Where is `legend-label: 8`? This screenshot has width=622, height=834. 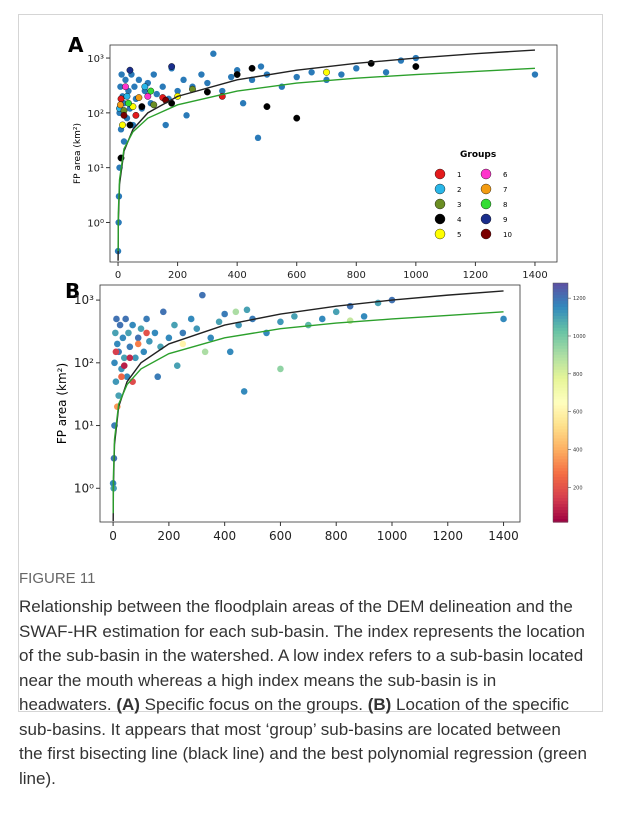 legend-label: 8 is located at coordinates (505, 205).